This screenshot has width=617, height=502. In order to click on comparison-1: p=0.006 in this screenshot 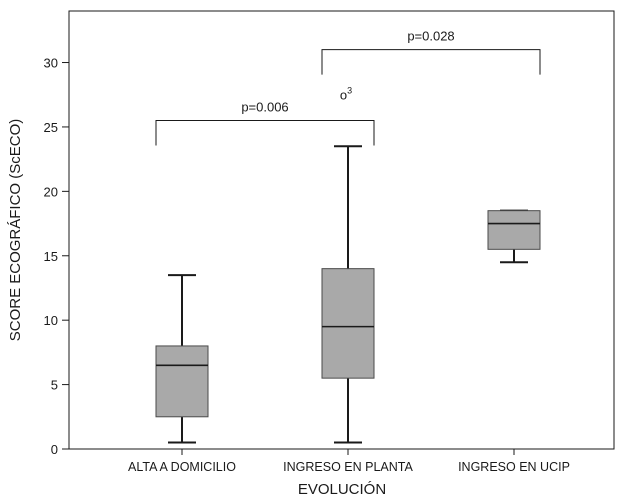, I will do `click(265, 123)`.